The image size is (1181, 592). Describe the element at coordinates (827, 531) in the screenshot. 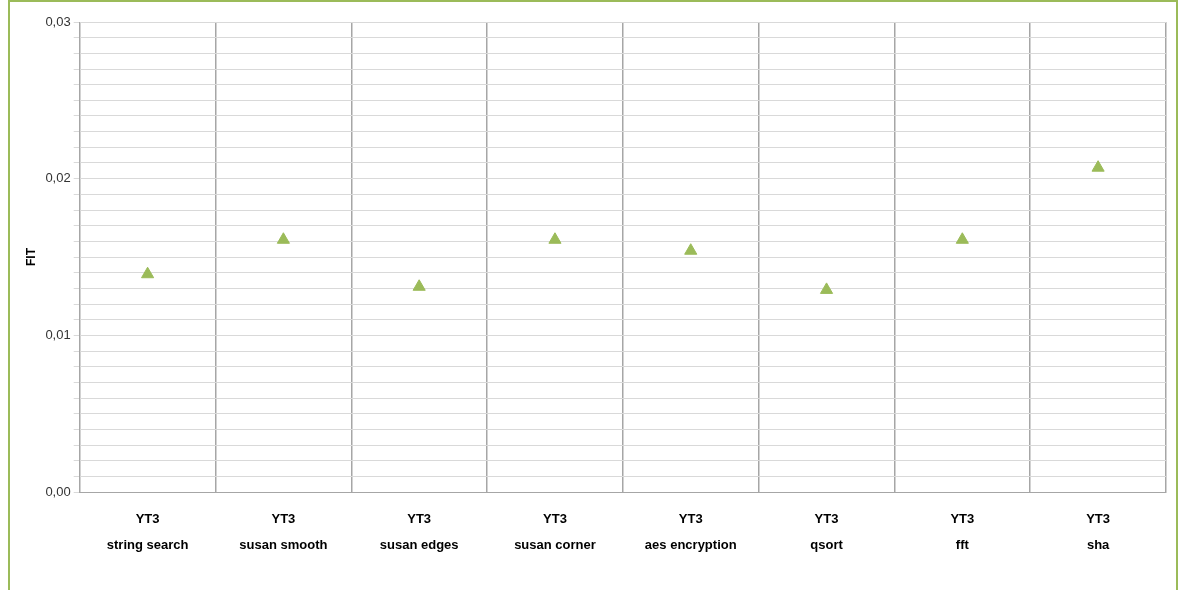

I see `x-tick-label: YT3 qsort` at that location.